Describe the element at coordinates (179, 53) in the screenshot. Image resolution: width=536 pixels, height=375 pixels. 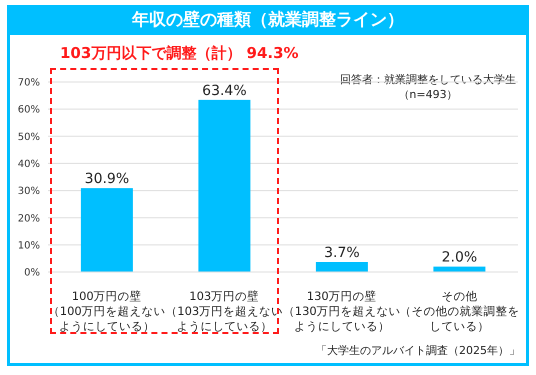
I see `text: 103万円以下で調整（計） 94.3%` at that location.